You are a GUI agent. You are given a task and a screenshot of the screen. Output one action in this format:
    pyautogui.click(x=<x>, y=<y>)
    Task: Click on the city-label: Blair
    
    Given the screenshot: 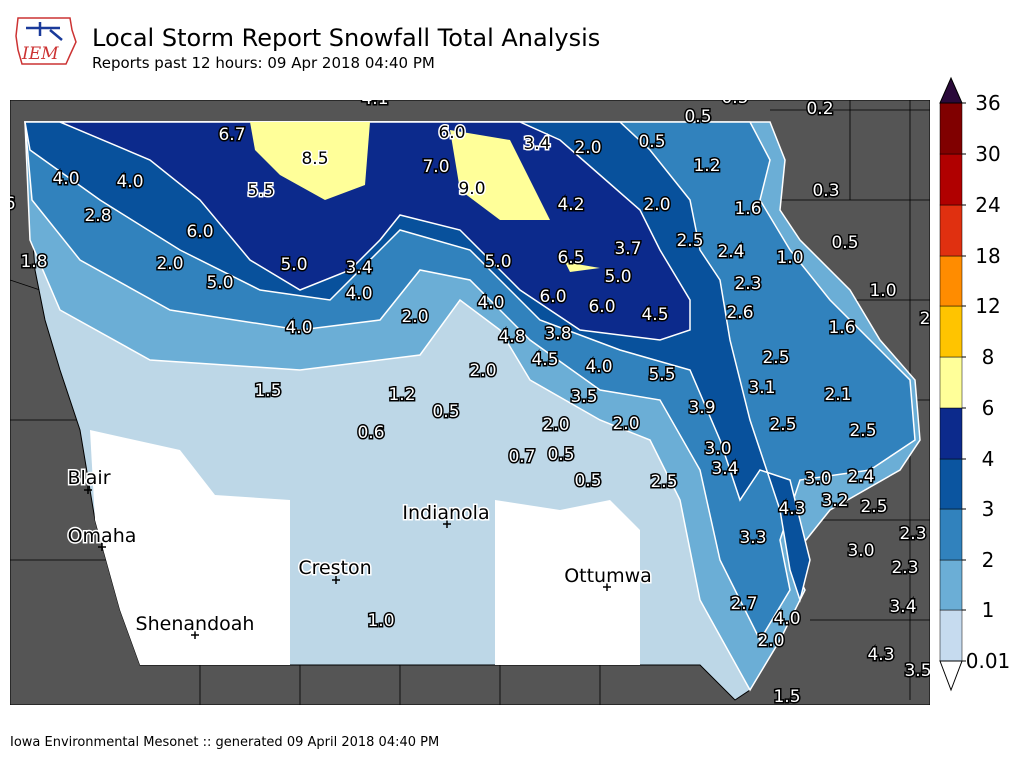 What is the action you would take?
    pyautogui.click(x=88, y=478)
    